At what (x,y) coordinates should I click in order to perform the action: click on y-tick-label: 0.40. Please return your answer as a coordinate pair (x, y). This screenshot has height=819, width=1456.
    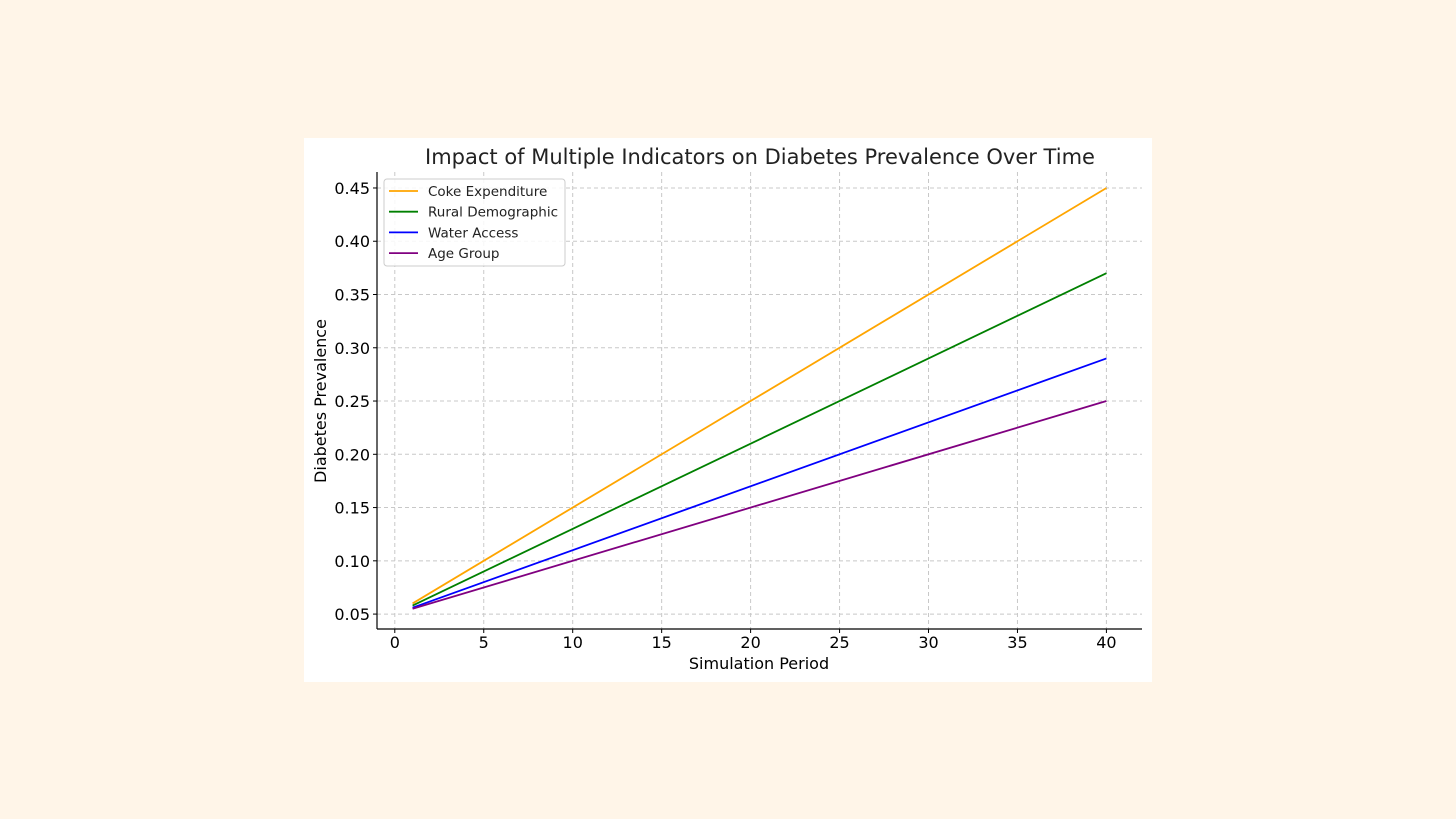
    Looking at the image, I should click on (352, 241).